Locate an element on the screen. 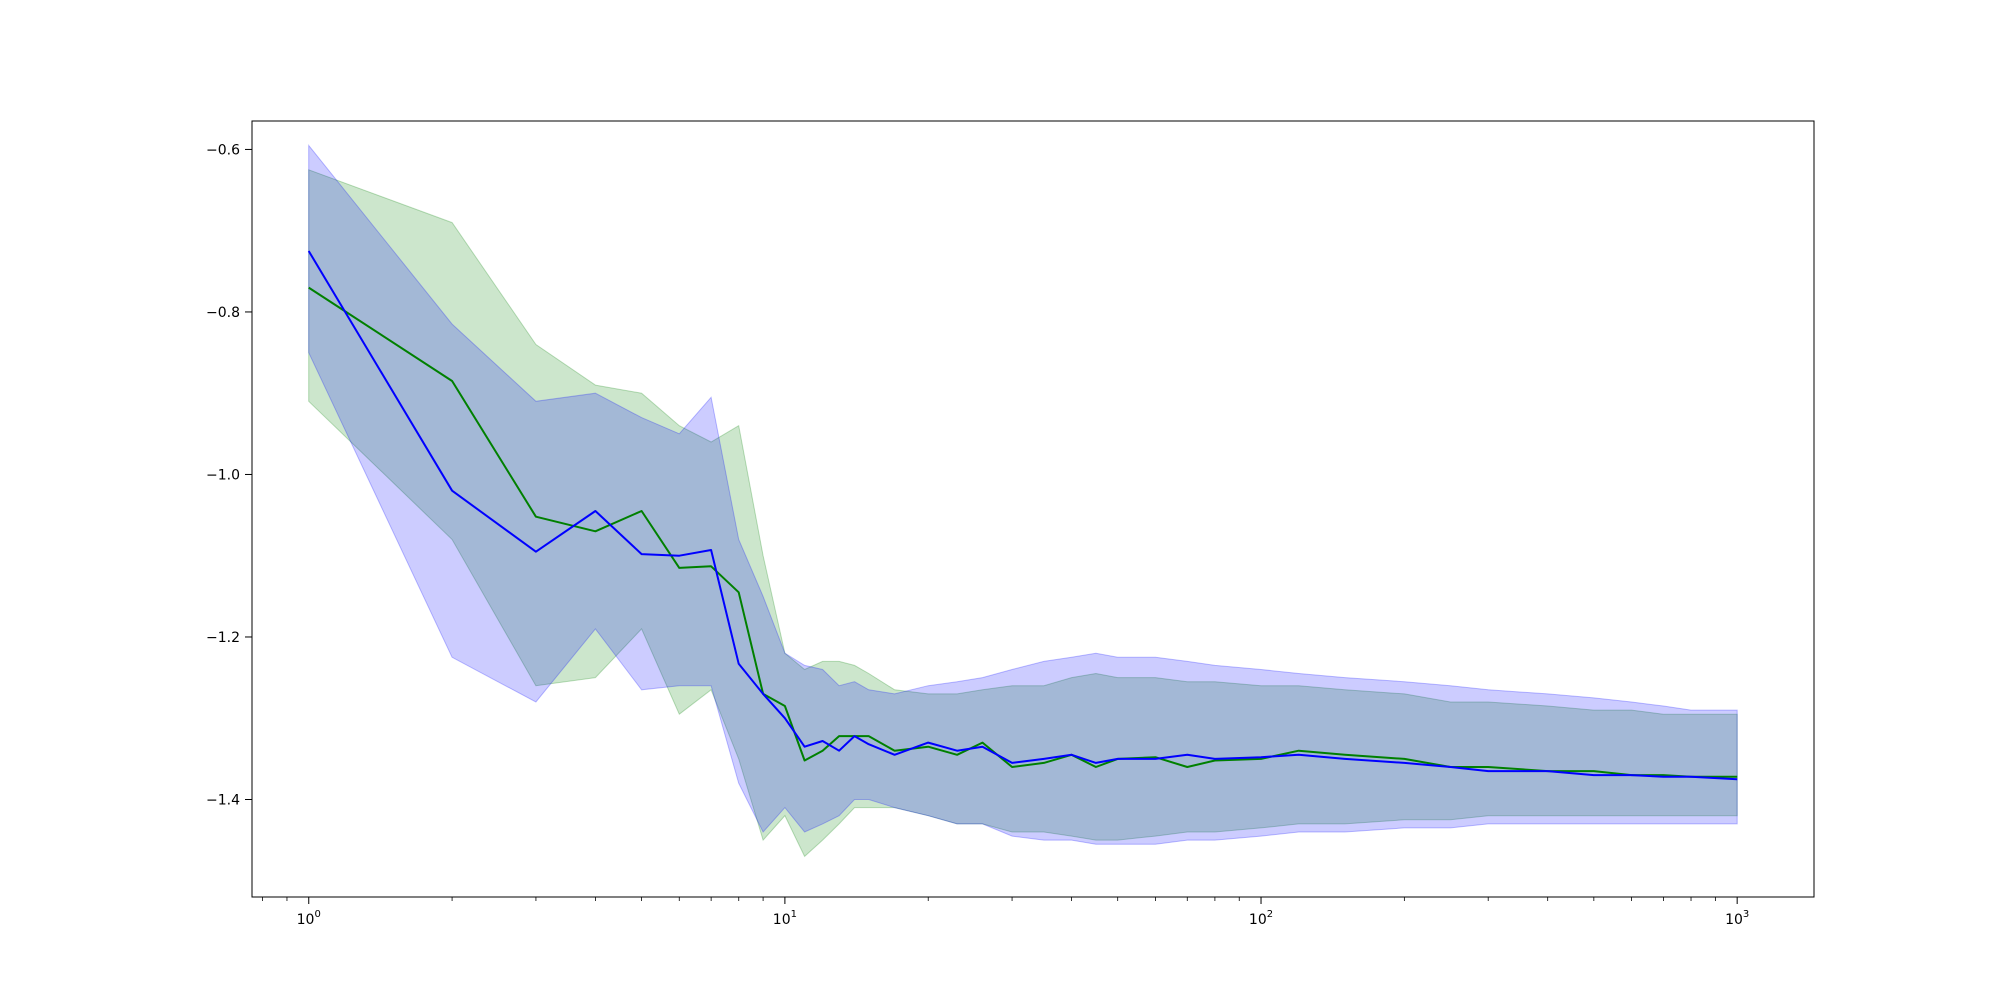  y-tick-label: −1.2 is located at coordinates (223, 638).